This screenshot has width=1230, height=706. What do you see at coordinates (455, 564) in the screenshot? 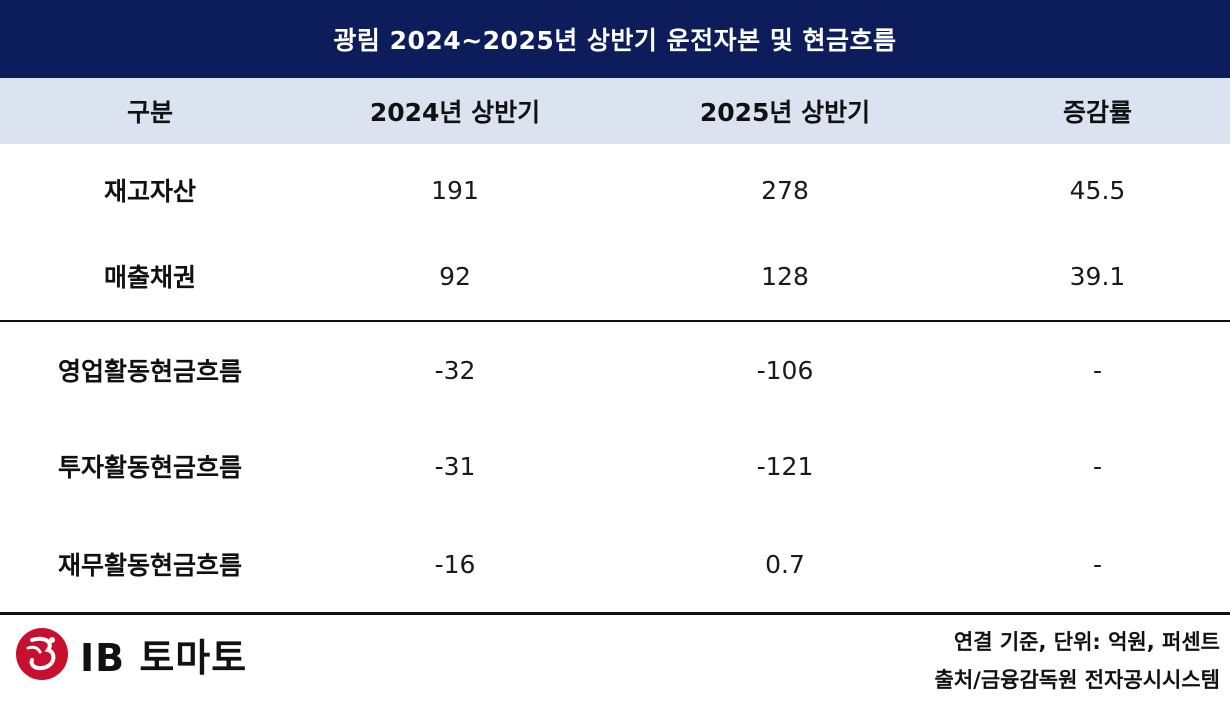
I see `value-h1-2024: -16` at bounding box center [455, 564].